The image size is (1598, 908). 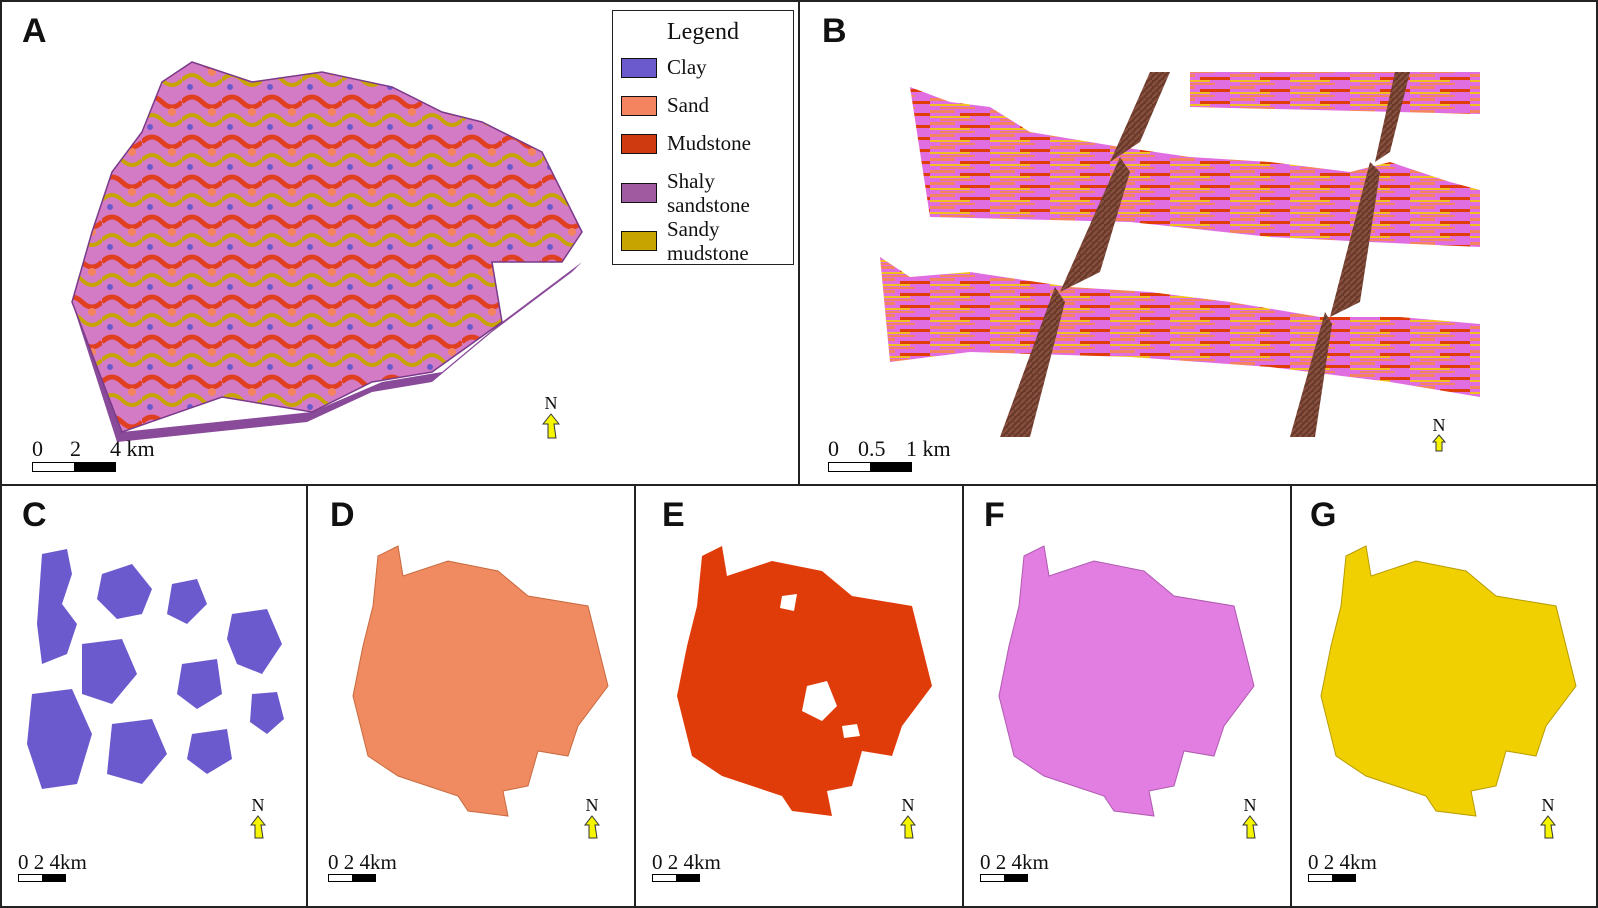 I want to click on north-arrow-e: N, so click(x=908, y=818).